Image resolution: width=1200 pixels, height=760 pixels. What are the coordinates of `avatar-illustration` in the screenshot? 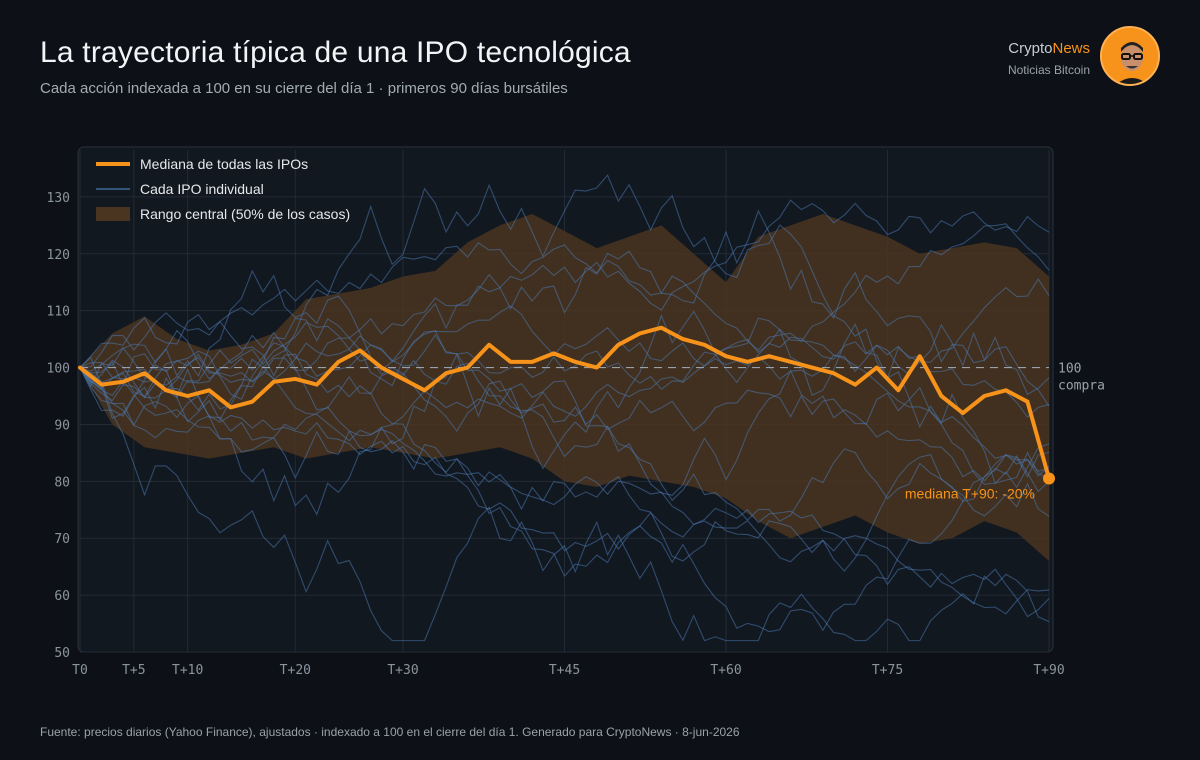 It's located at (1130, 56).